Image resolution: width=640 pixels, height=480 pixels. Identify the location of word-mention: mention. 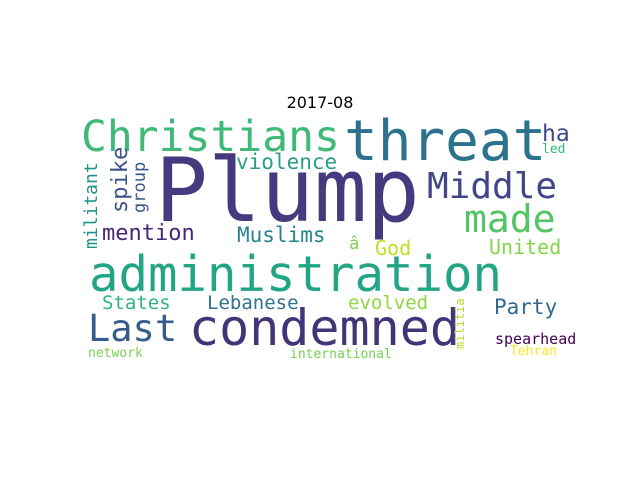
(148, 233).